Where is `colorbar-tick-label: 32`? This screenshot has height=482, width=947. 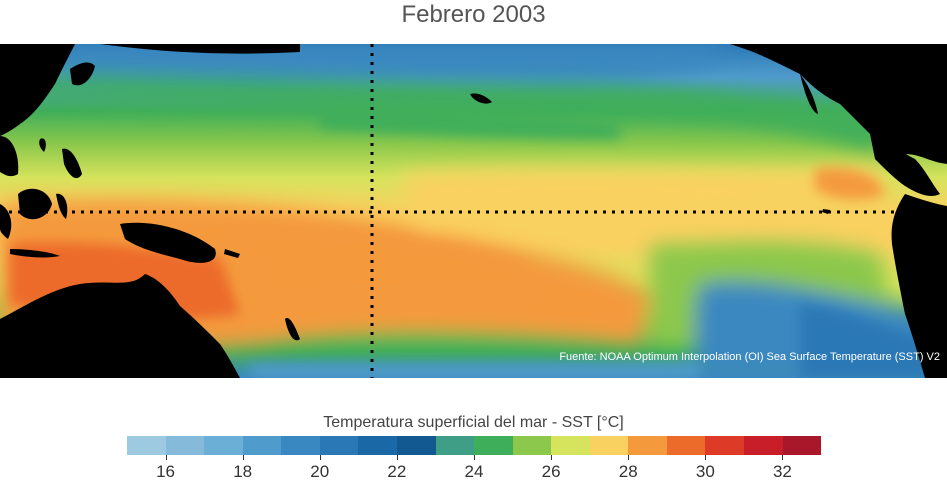
colorbar-tick-label: 32 is located at coordinates (782, 471).